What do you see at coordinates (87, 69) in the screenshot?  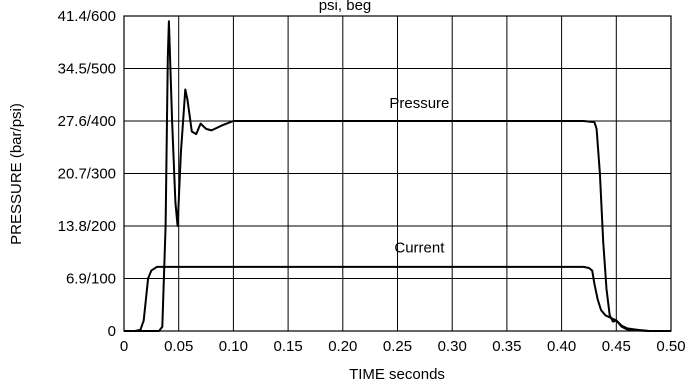 I see `y-tick-label-5: 34.5/500` at bounding box center [87, 69].